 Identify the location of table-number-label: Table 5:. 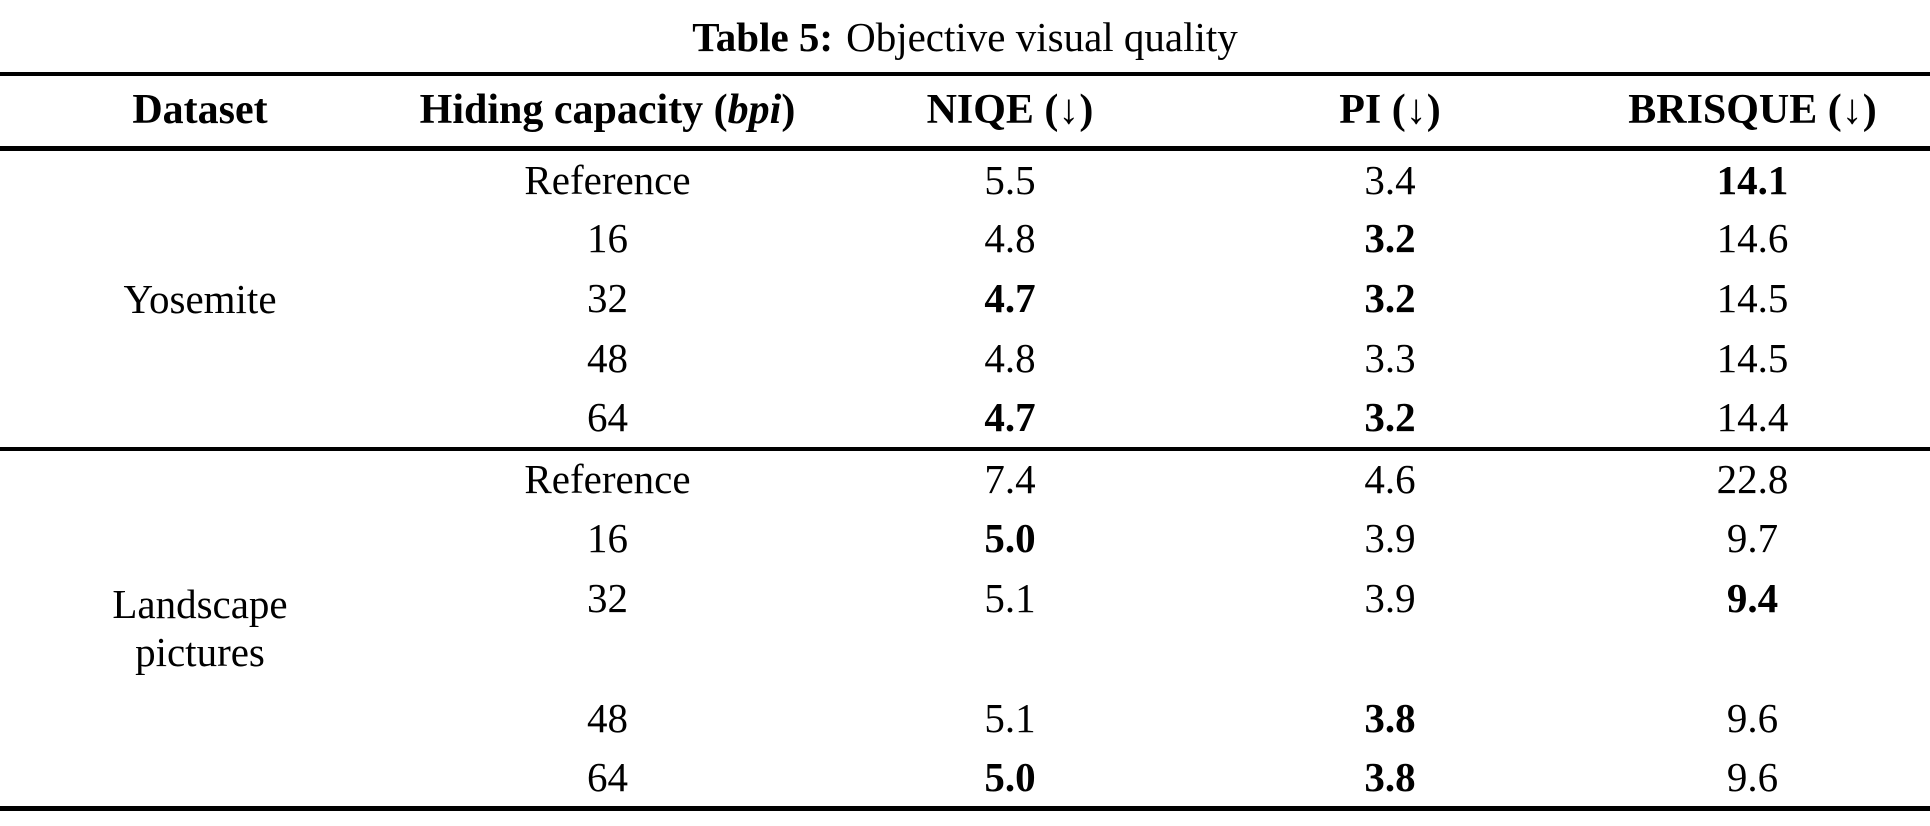
(763, 37).